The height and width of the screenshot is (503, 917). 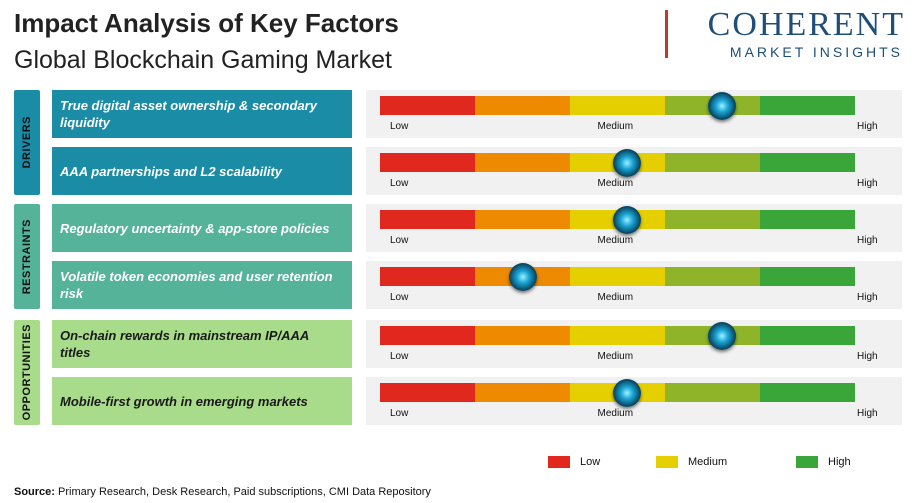 What do you see at coordinates (666, 34) in the screenshot?
I see `logo-accent-bar` at bounding box center [666, 34].